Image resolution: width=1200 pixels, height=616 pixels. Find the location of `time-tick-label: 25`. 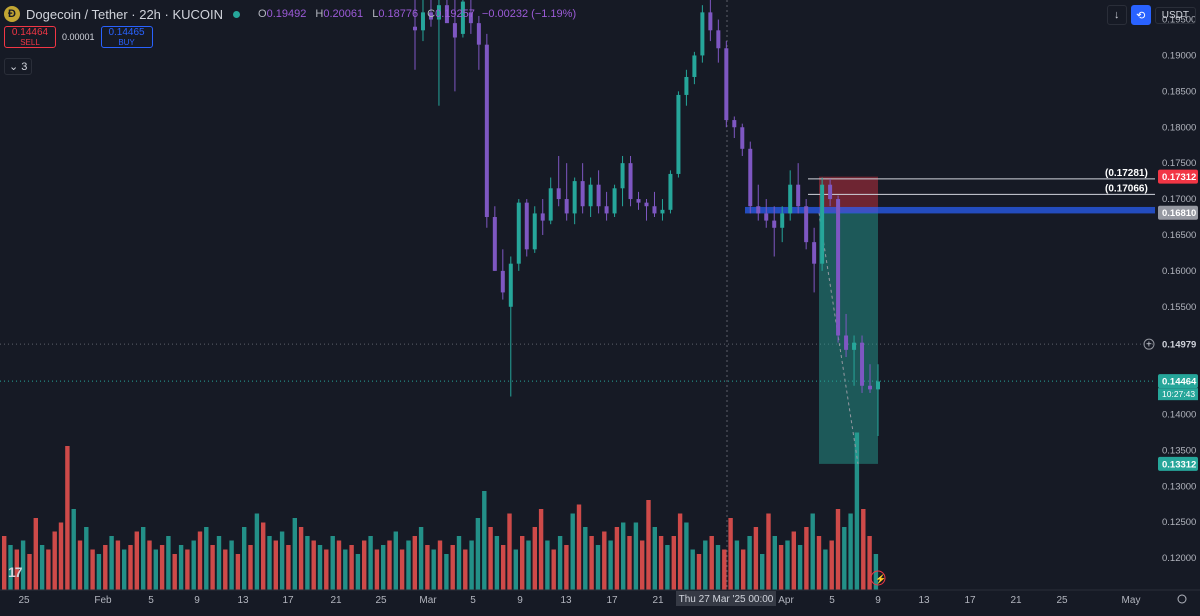

time-tick-label: 25 is located at coordinates (381, 600).